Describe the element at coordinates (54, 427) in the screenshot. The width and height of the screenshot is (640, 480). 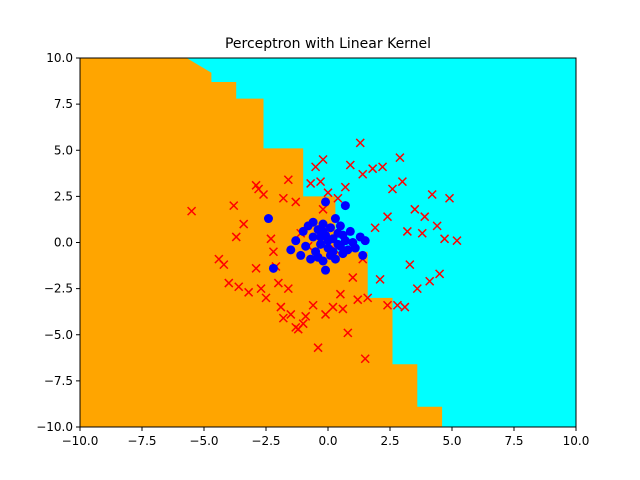
I see `y-tick-label-0: −10.0` at that location.